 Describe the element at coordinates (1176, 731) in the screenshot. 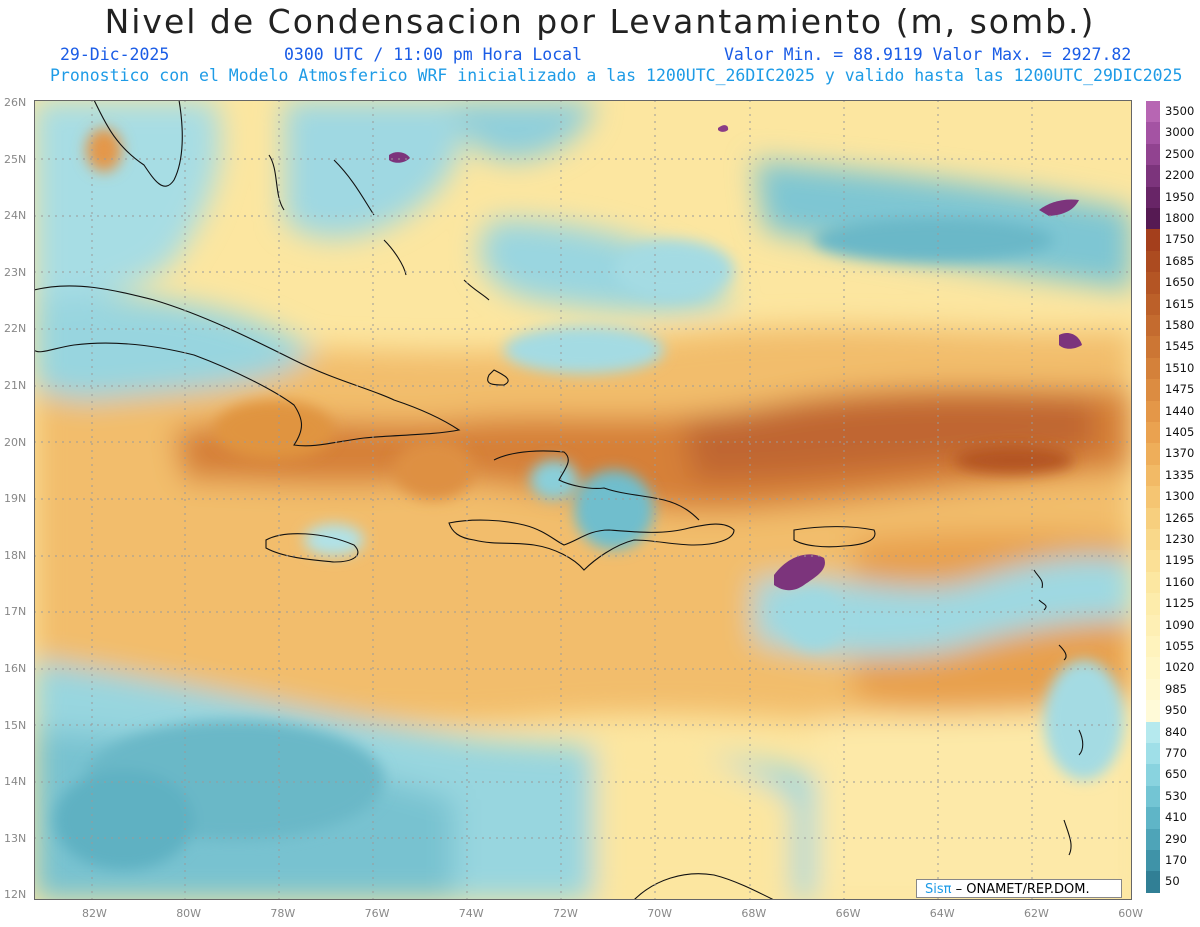

I see `colorbar-label: 840` at that location.